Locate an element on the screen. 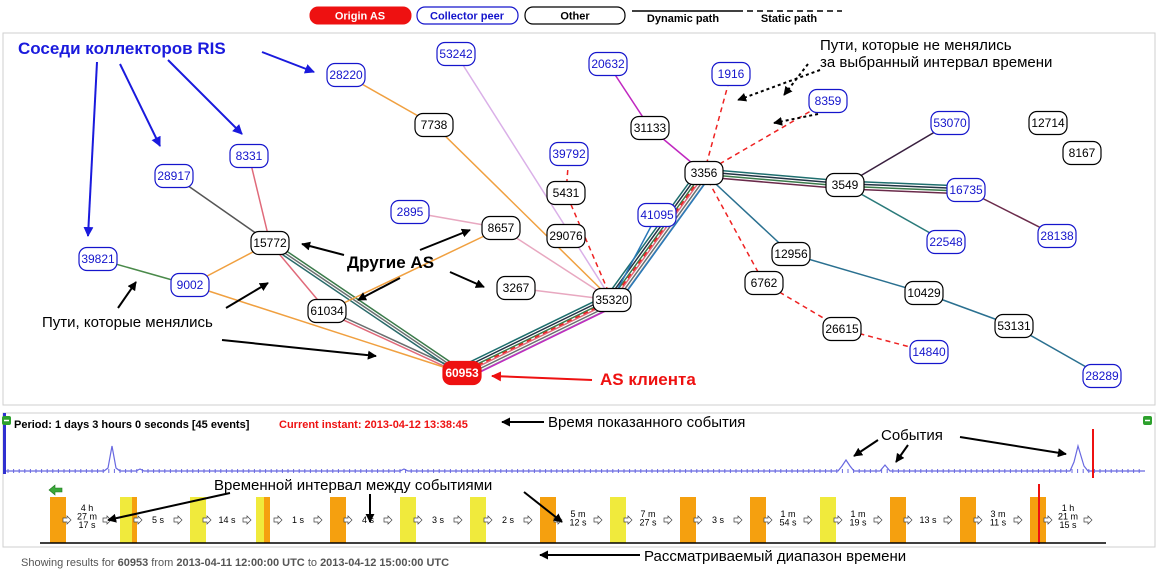 The height and width of the screenshot is (578, 1159). as-node-28289: 28289 is located at coordinates (1102, 376).